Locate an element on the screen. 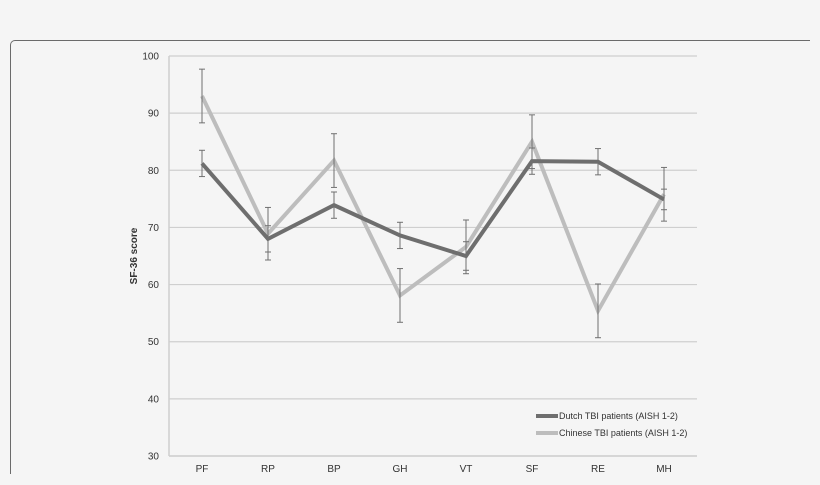  y-axis: 30 40 50 60 70 80 90 100 is located at coordinates (156, 257).